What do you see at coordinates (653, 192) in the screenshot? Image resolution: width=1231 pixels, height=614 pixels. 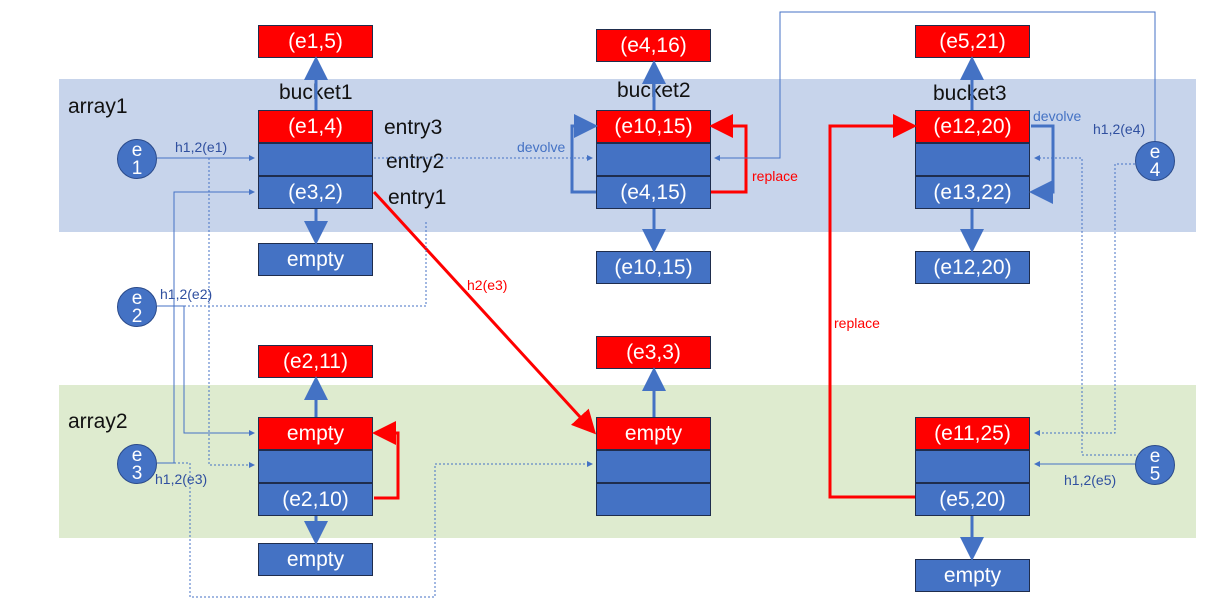 I see `b2-entry1: (e4,15)` at bounding box center [653, 192].